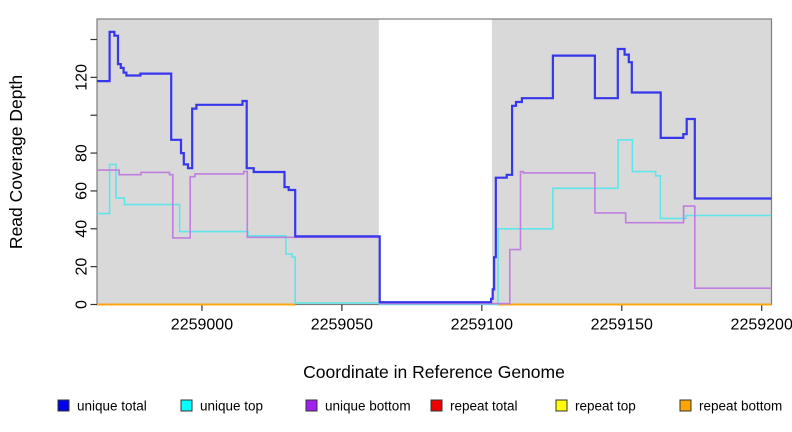 The width and height of the screenshot is (792, 432). What do you see at coordinates (202, 325) in the screenshot?
I see `x-tick-label: 2259000` at bounding box center [202, 325].